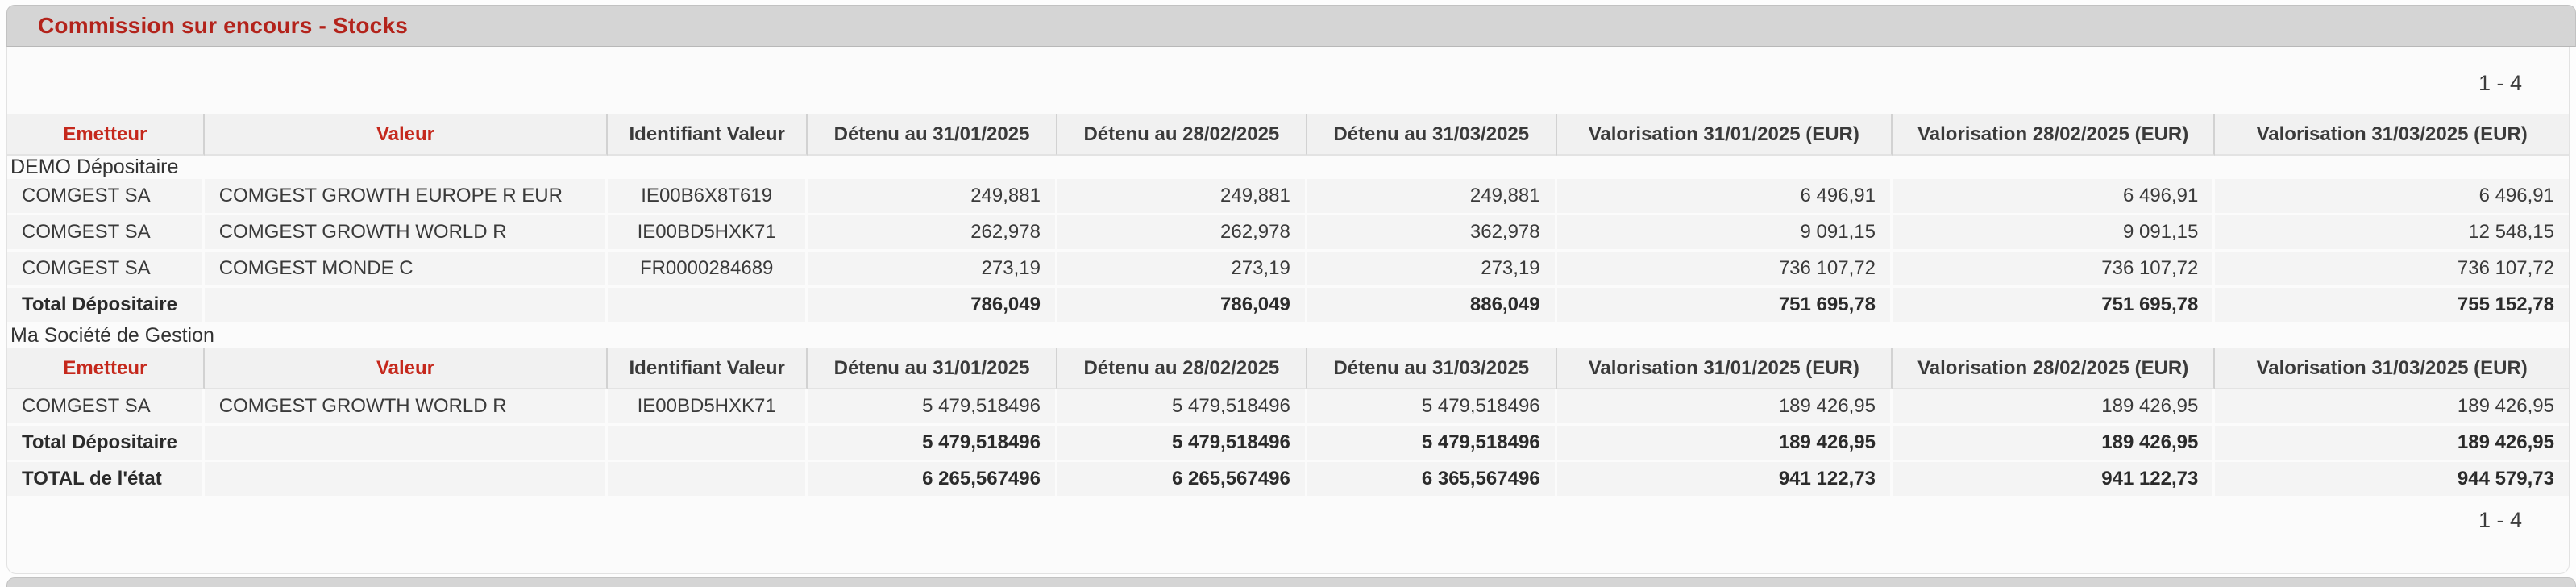  What do you see at coordinates (2392, 234) in the screenshot?
I see `cell: 12 548,15` at bounding box center [2392, 234].